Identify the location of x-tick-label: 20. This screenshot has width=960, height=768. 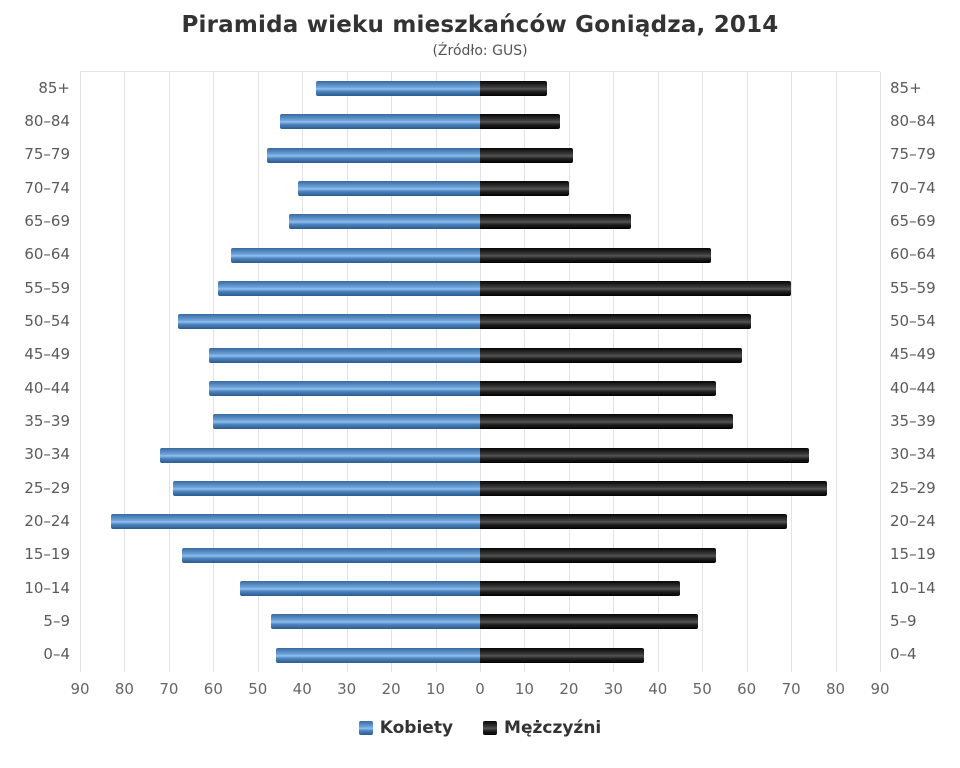
(391, 689).